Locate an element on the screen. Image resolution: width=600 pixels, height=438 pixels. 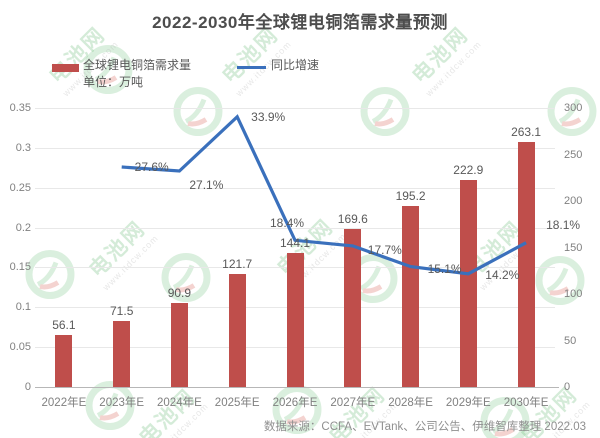
x-axis-line is located at coordinates (297, 387).